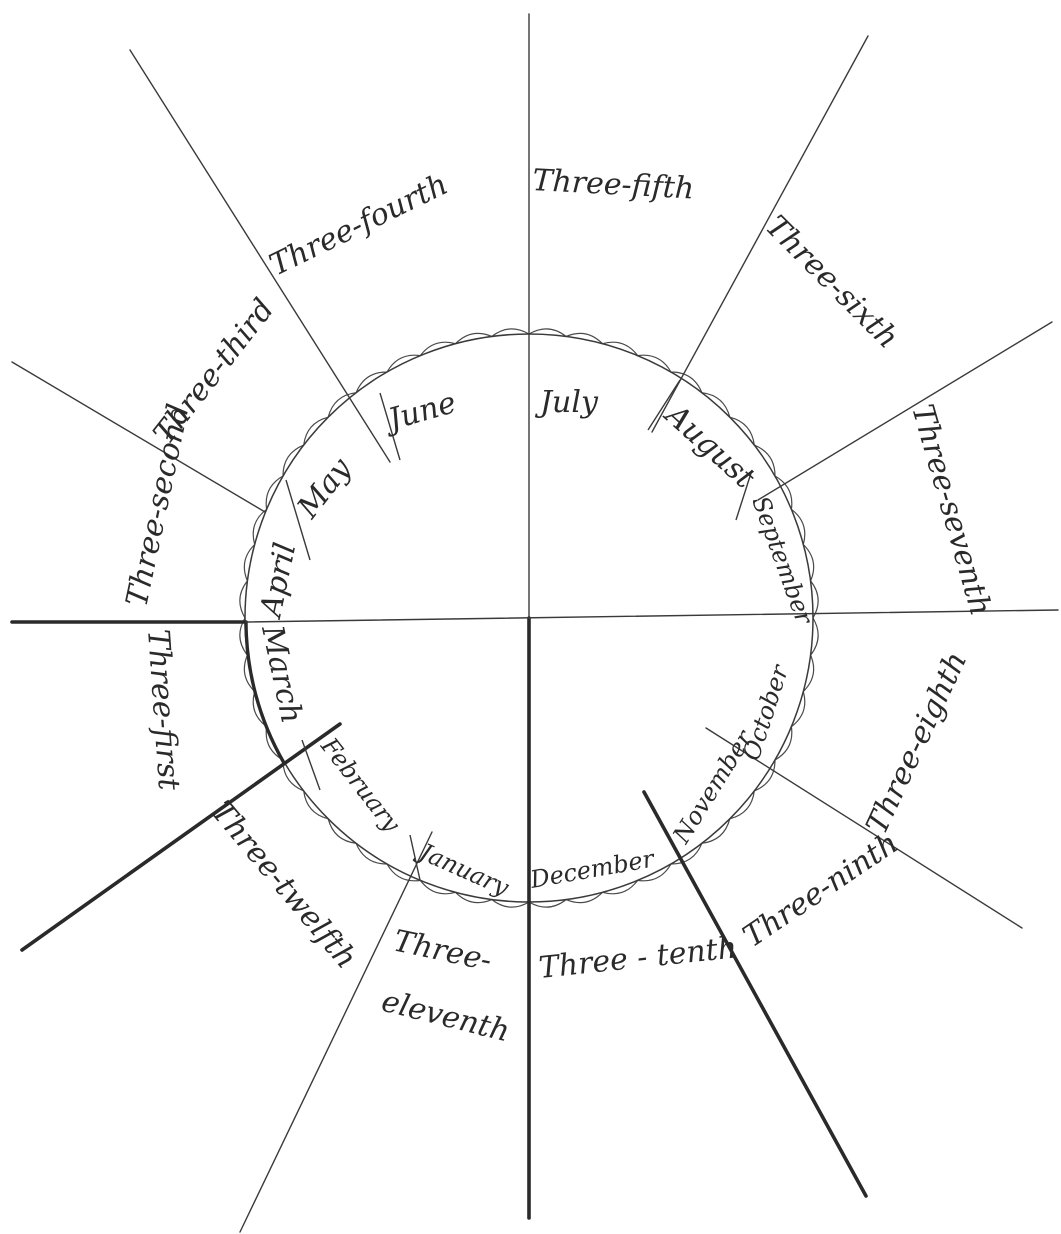 This screenshot has height=1234, width=1061. What do you see at coordinates (951, 510) in the screenshot?
I see `outer-label-three-seventh: Three-seventh` at bounding box center [951, 510].